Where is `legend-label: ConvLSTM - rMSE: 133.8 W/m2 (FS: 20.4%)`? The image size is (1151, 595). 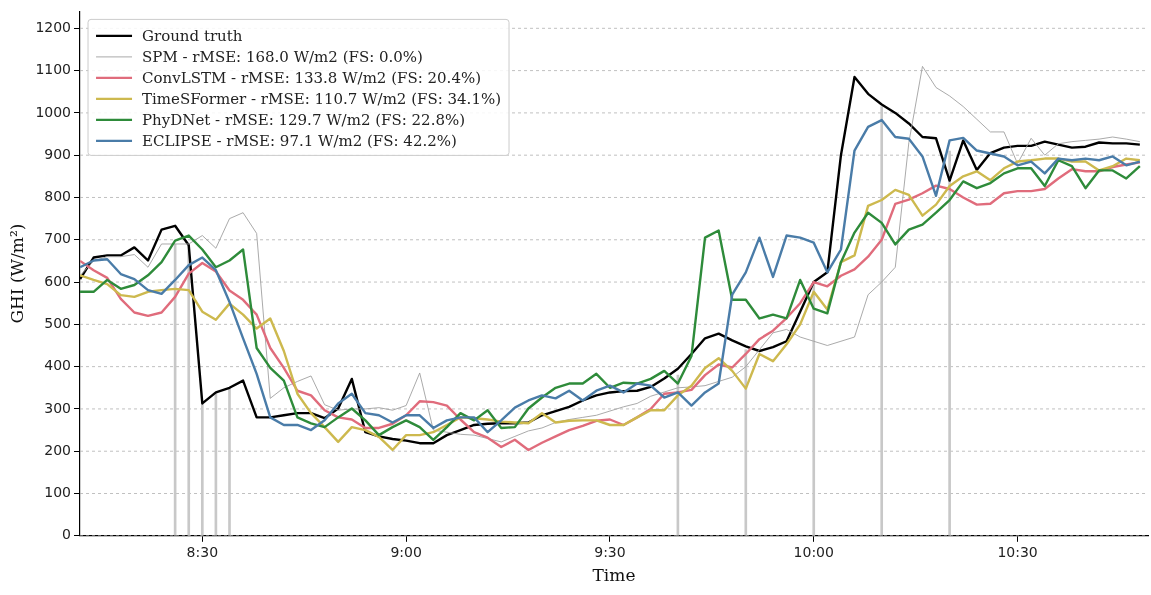
legend-label: ConvLSTM - rMSE: 133.8 W/m2 (FS: 20.4%) is located at coordinates (312, 77).